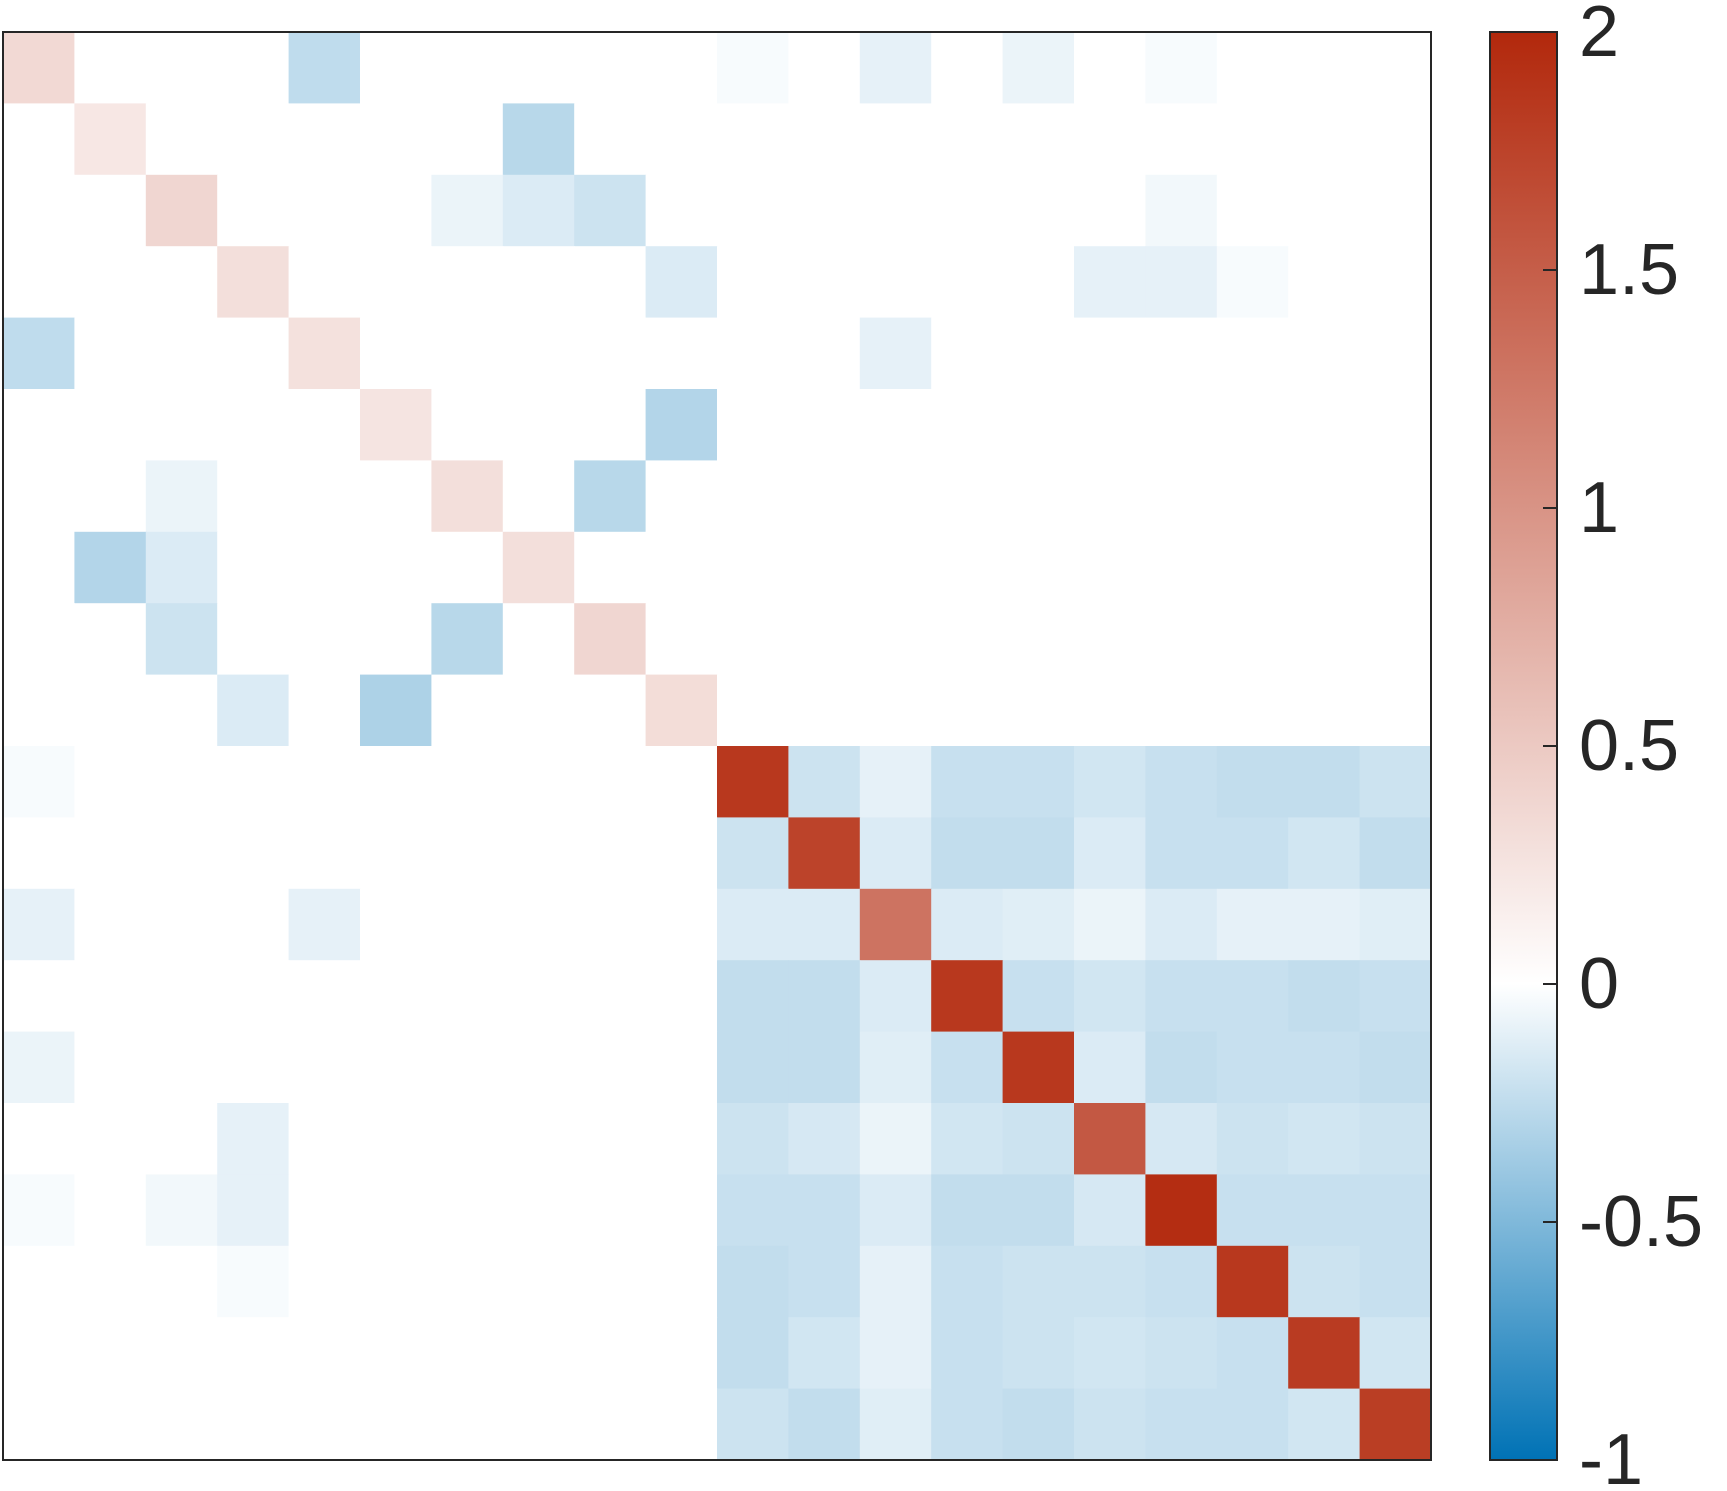 The width and height of the screenshot is (1727, 1491). I want to click on colorbar-tick-label: -0.5, so click(1641, 1222).